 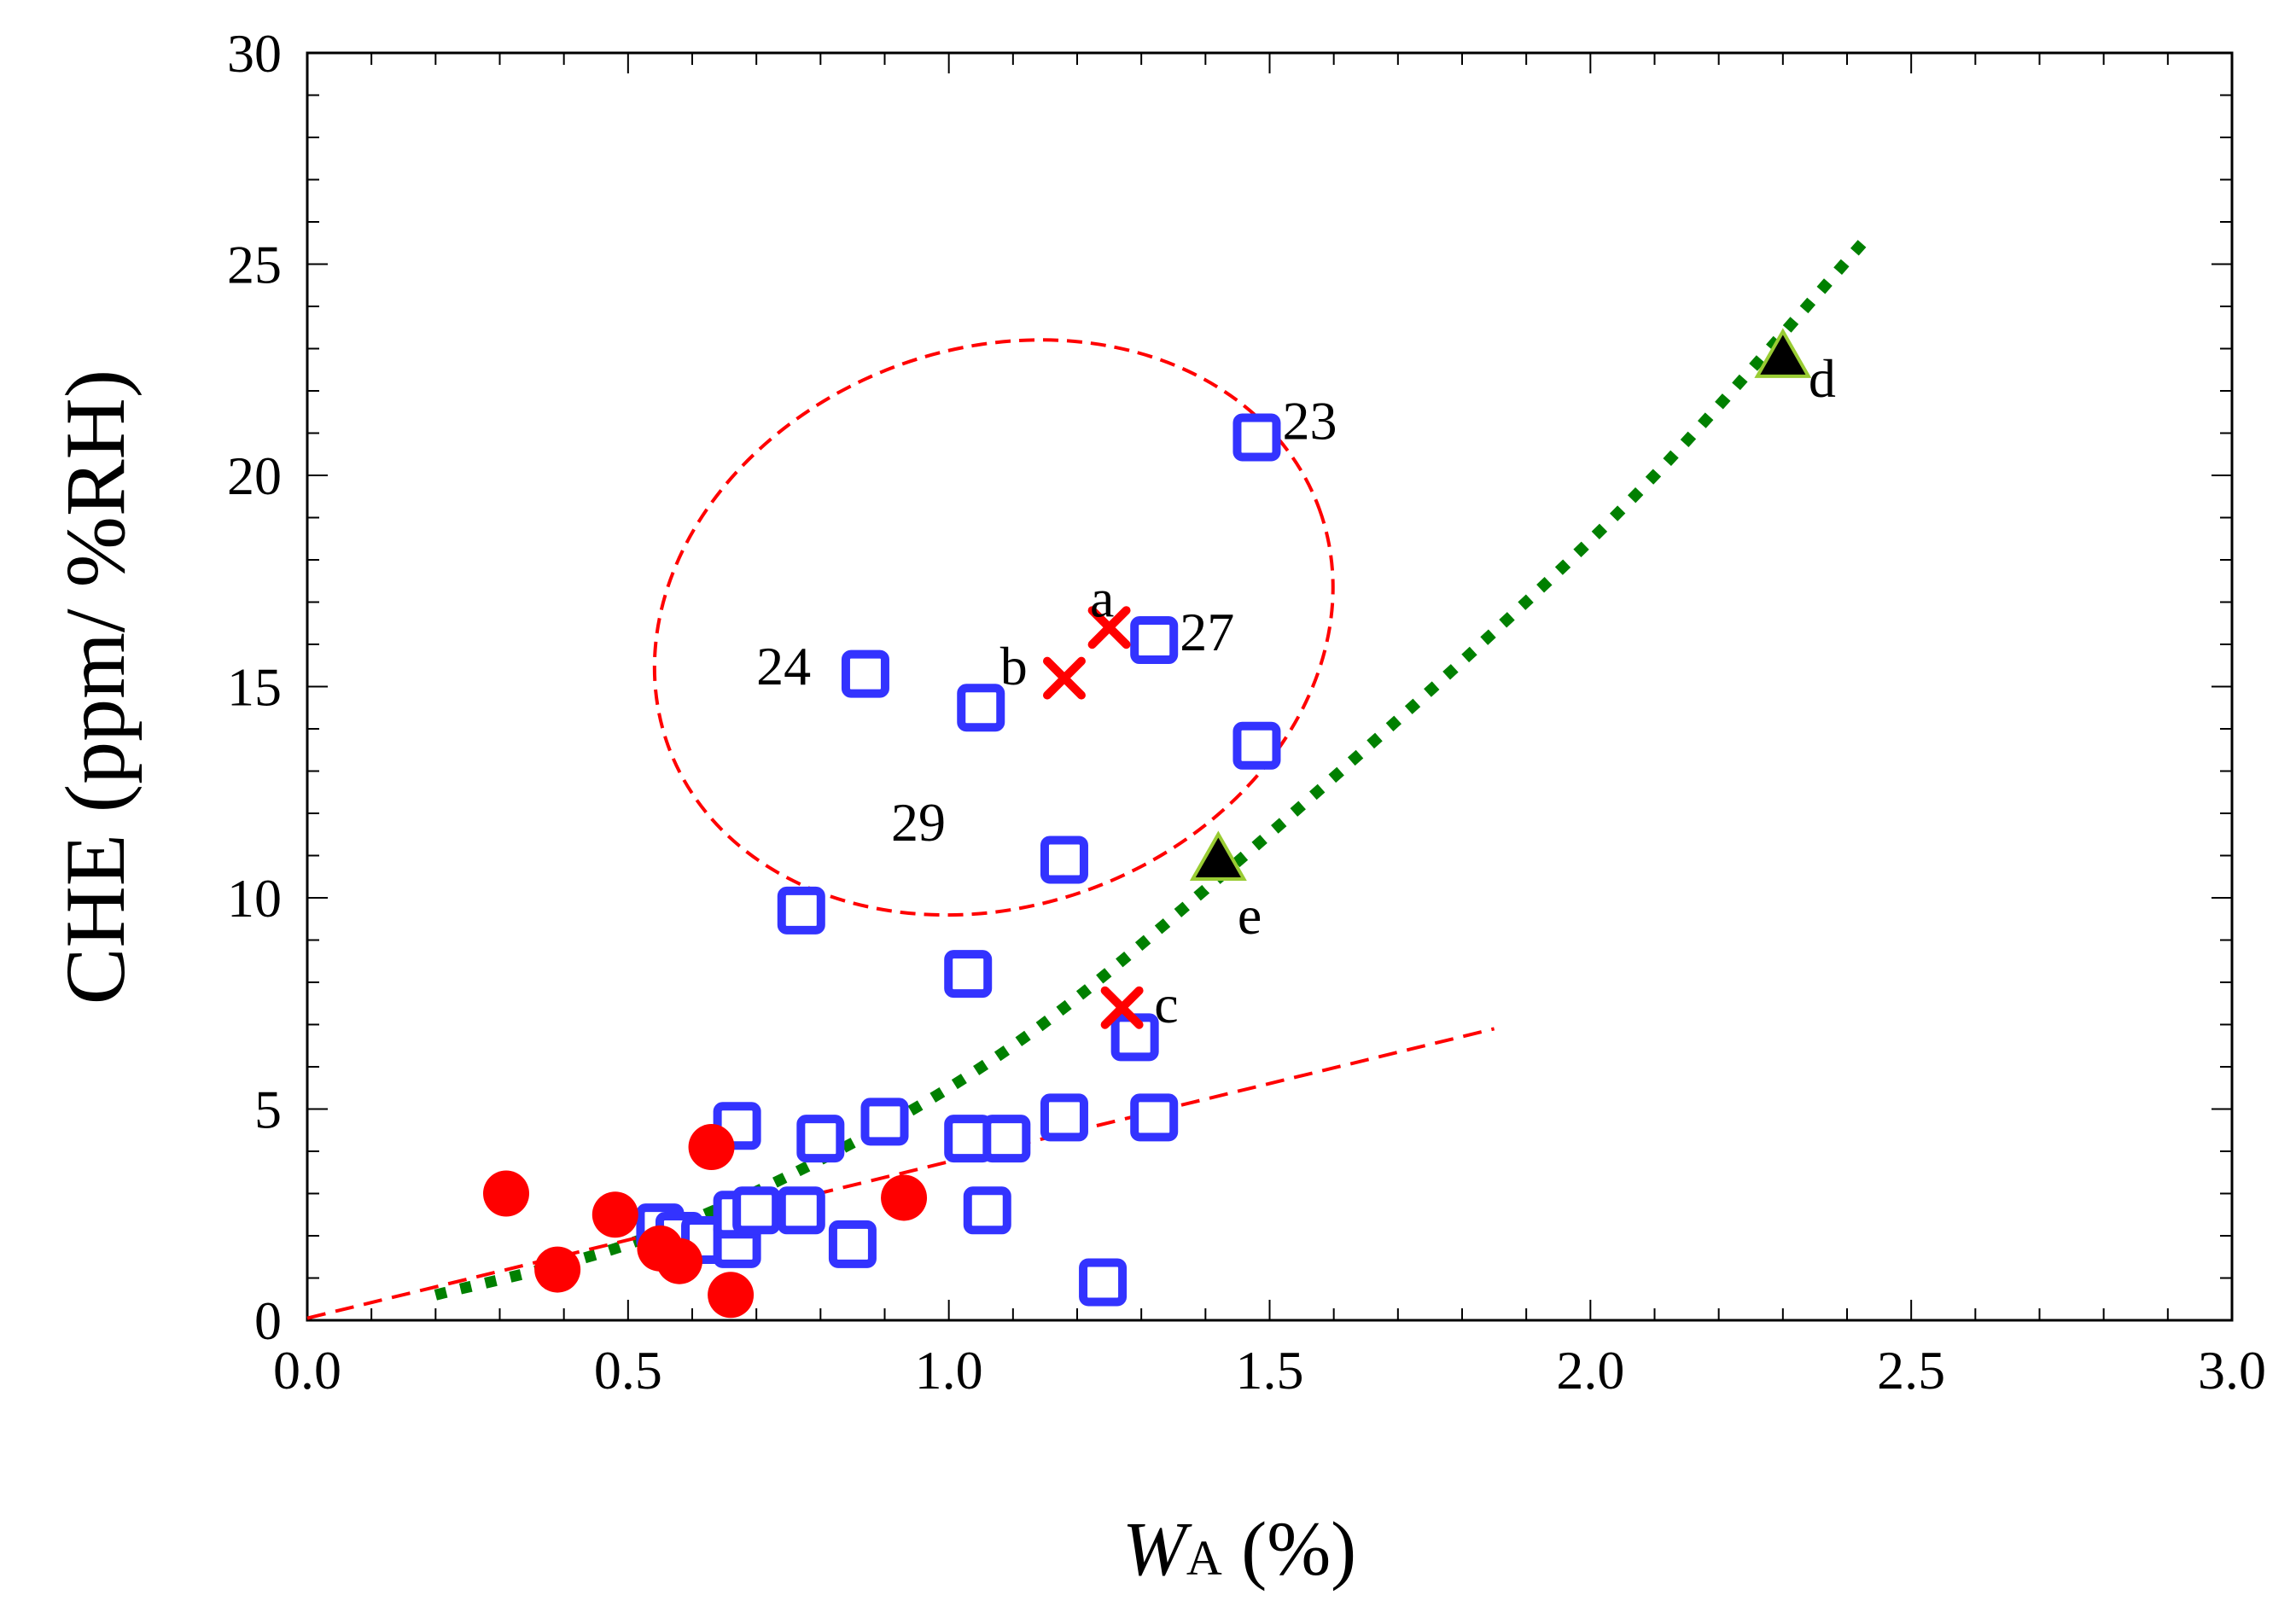 I want to click on x-tick-labels: 0.0 0.5 1.0 1.5 2.0 2.5 3.0, so click(x=1270, y=1370).